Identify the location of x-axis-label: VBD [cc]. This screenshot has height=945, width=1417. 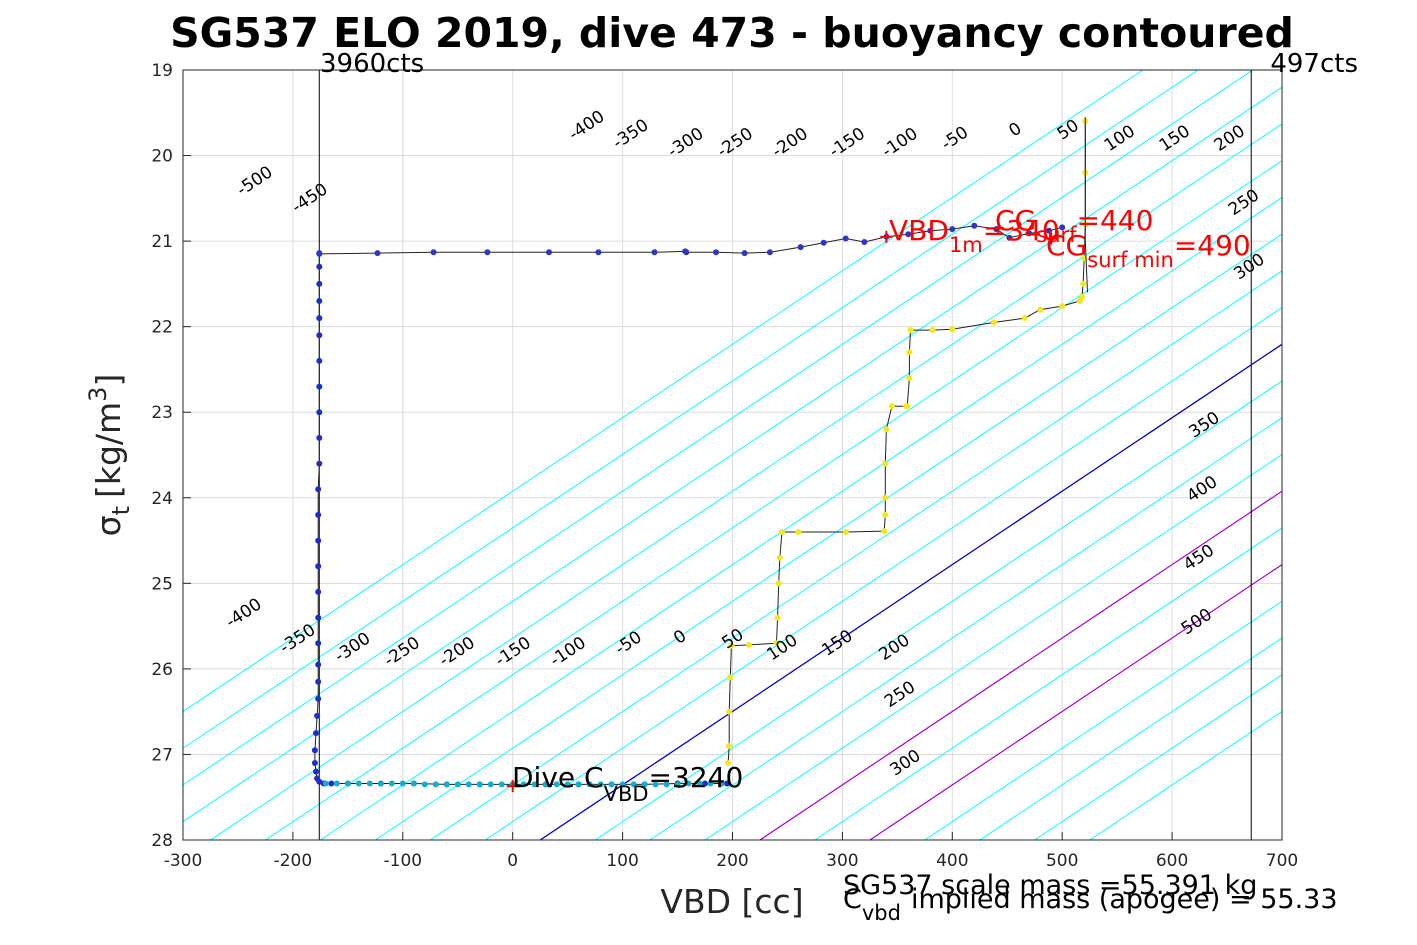
(731, 901).